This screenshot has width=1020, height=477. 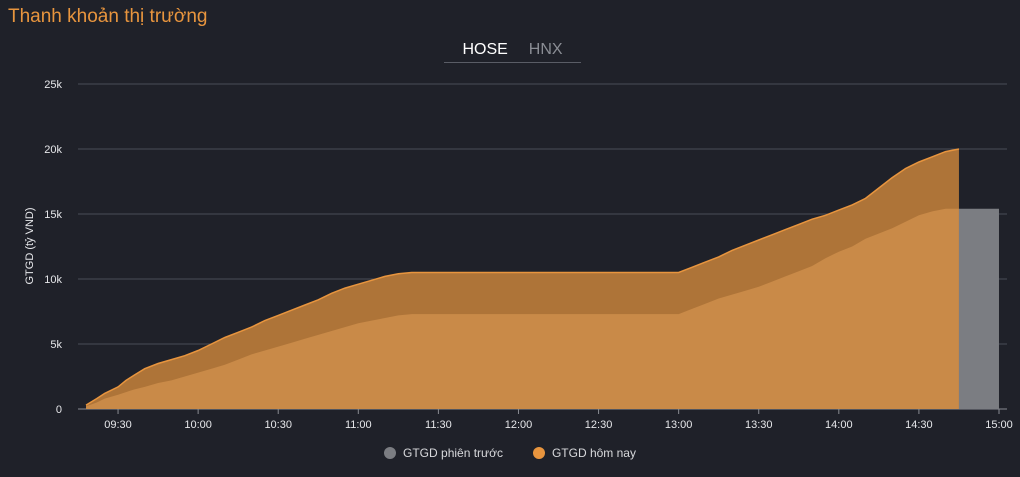 I want to click on legend-label-today: GTGD hôm nay, so click(x=593, y=453).